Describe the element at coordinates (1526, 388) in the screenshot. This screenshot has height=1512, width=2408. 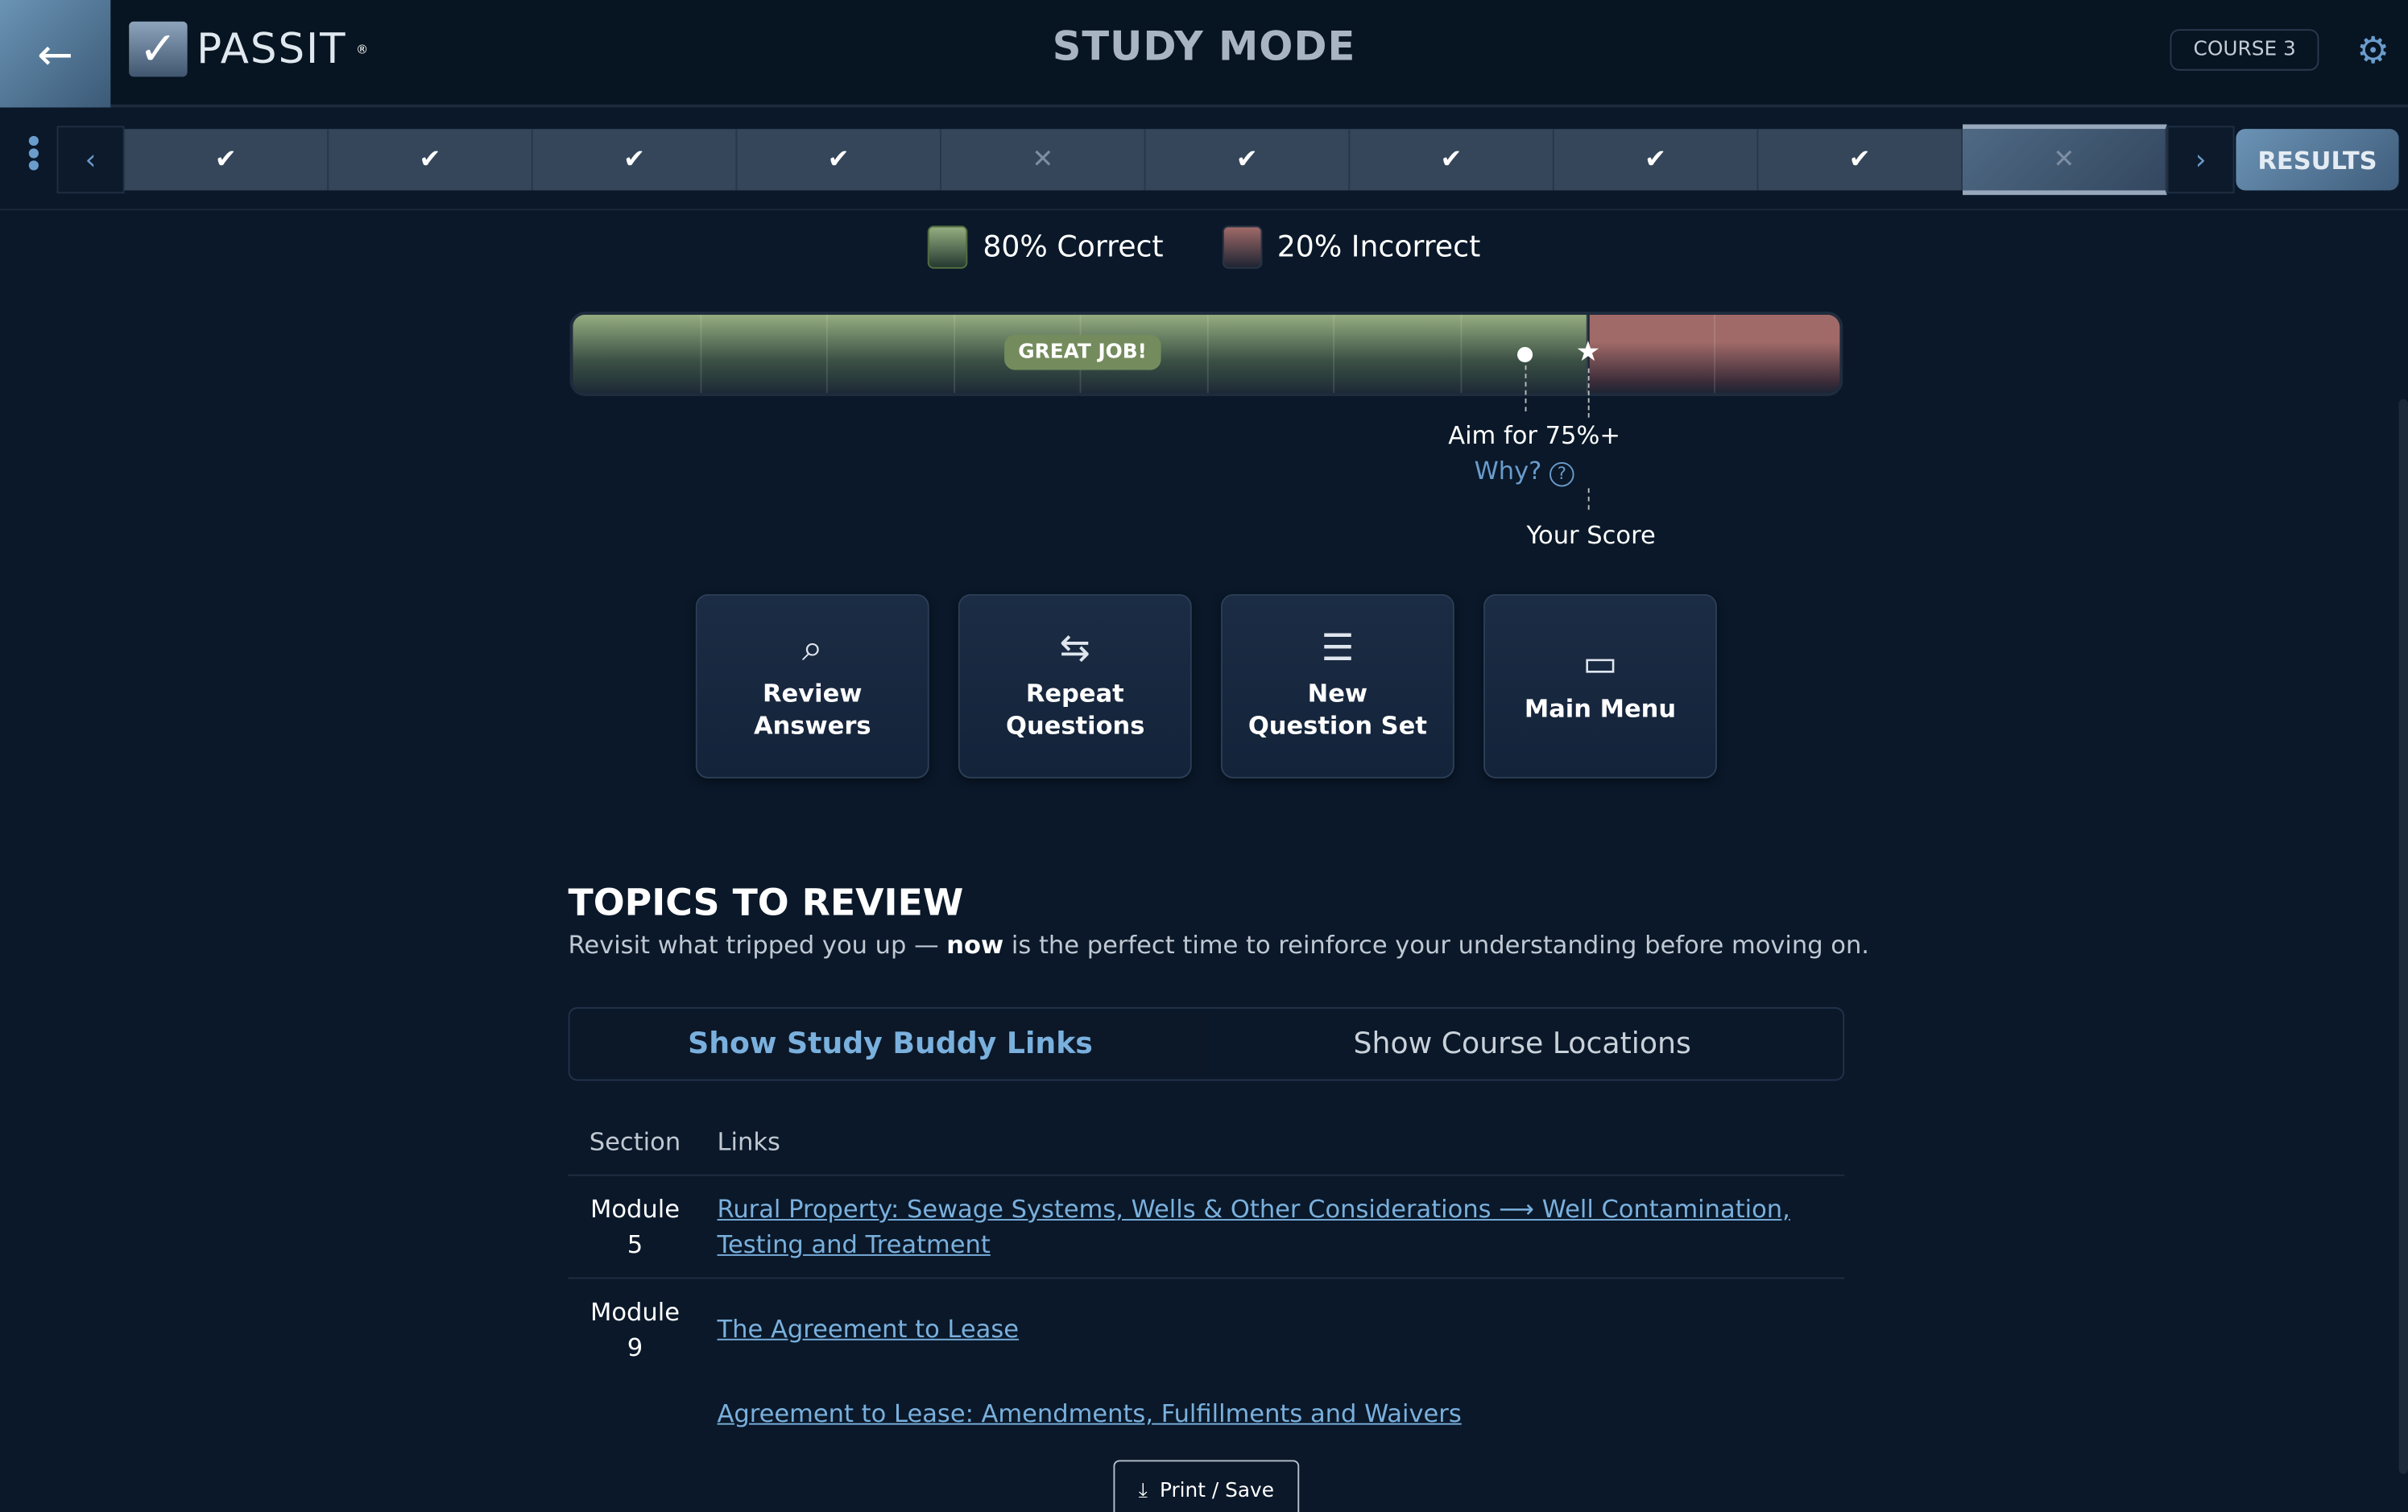
I see `target-line` at that location.